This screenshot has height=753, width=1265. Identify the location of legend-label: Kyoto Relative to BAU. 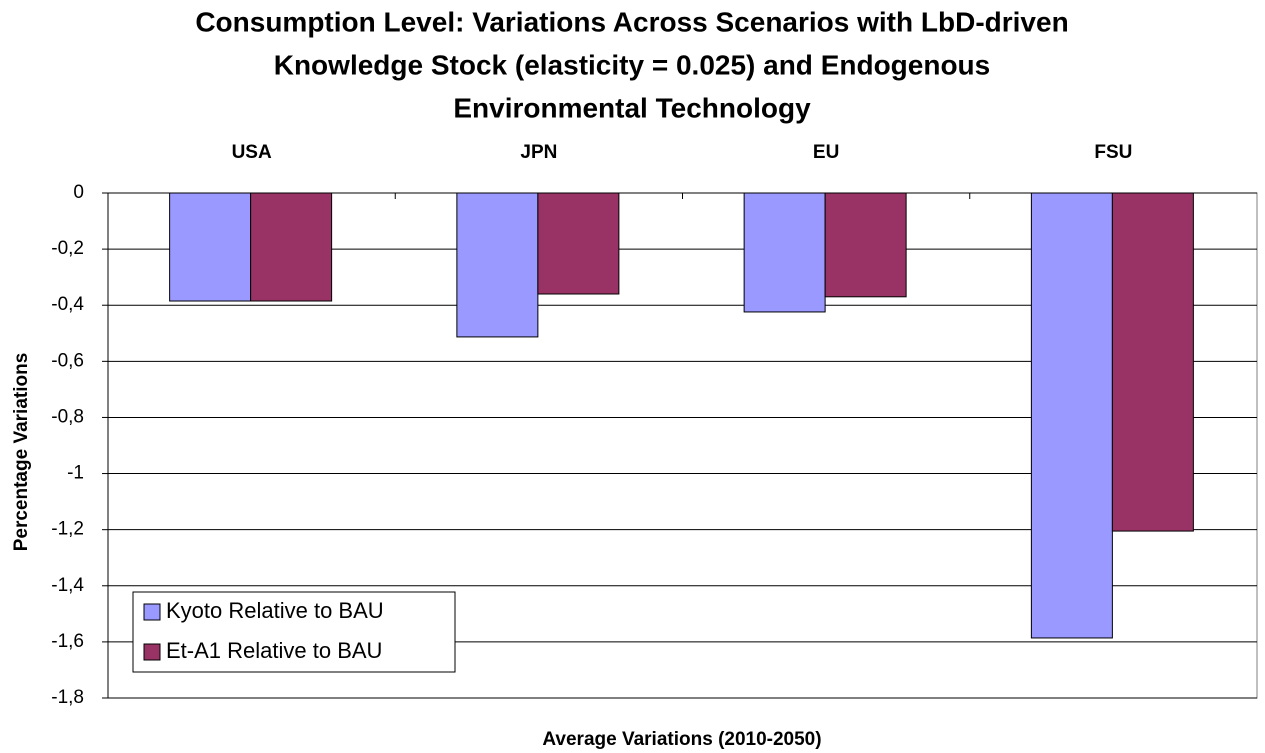
(275, 610).